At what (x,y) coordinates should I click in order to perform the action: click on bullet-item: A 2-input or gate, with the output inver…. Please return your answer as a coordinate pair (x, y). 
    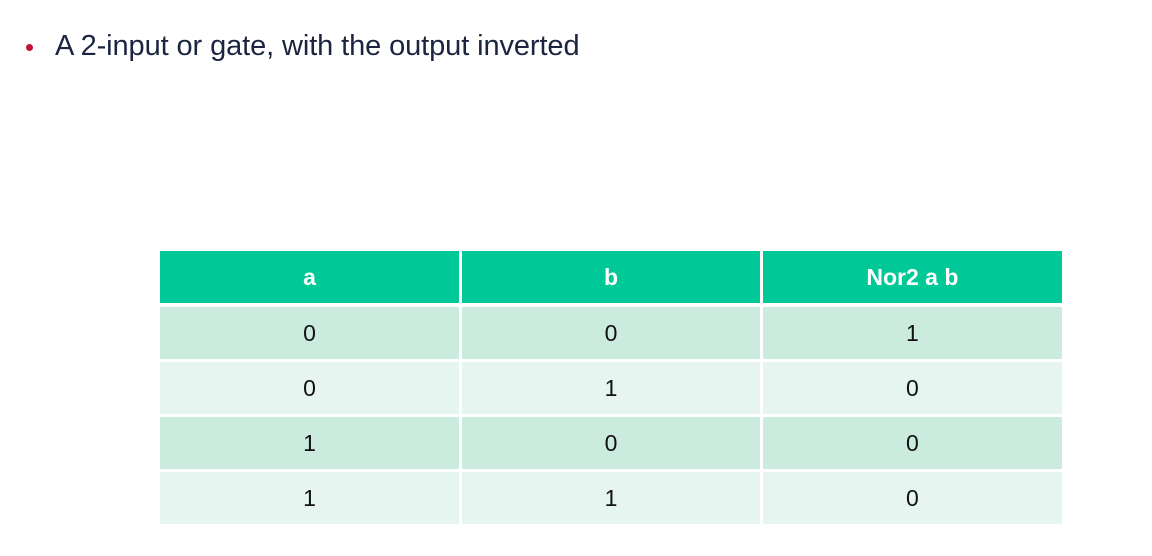
    Looking at the image, I should click on (303, 46).